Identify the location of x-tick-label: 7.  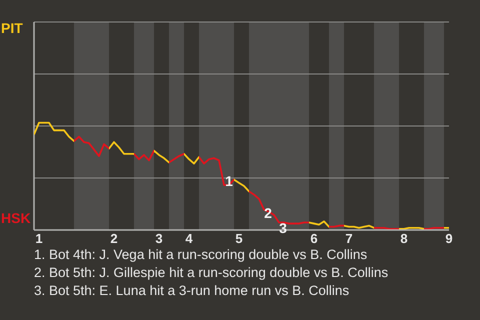
(349, 238).